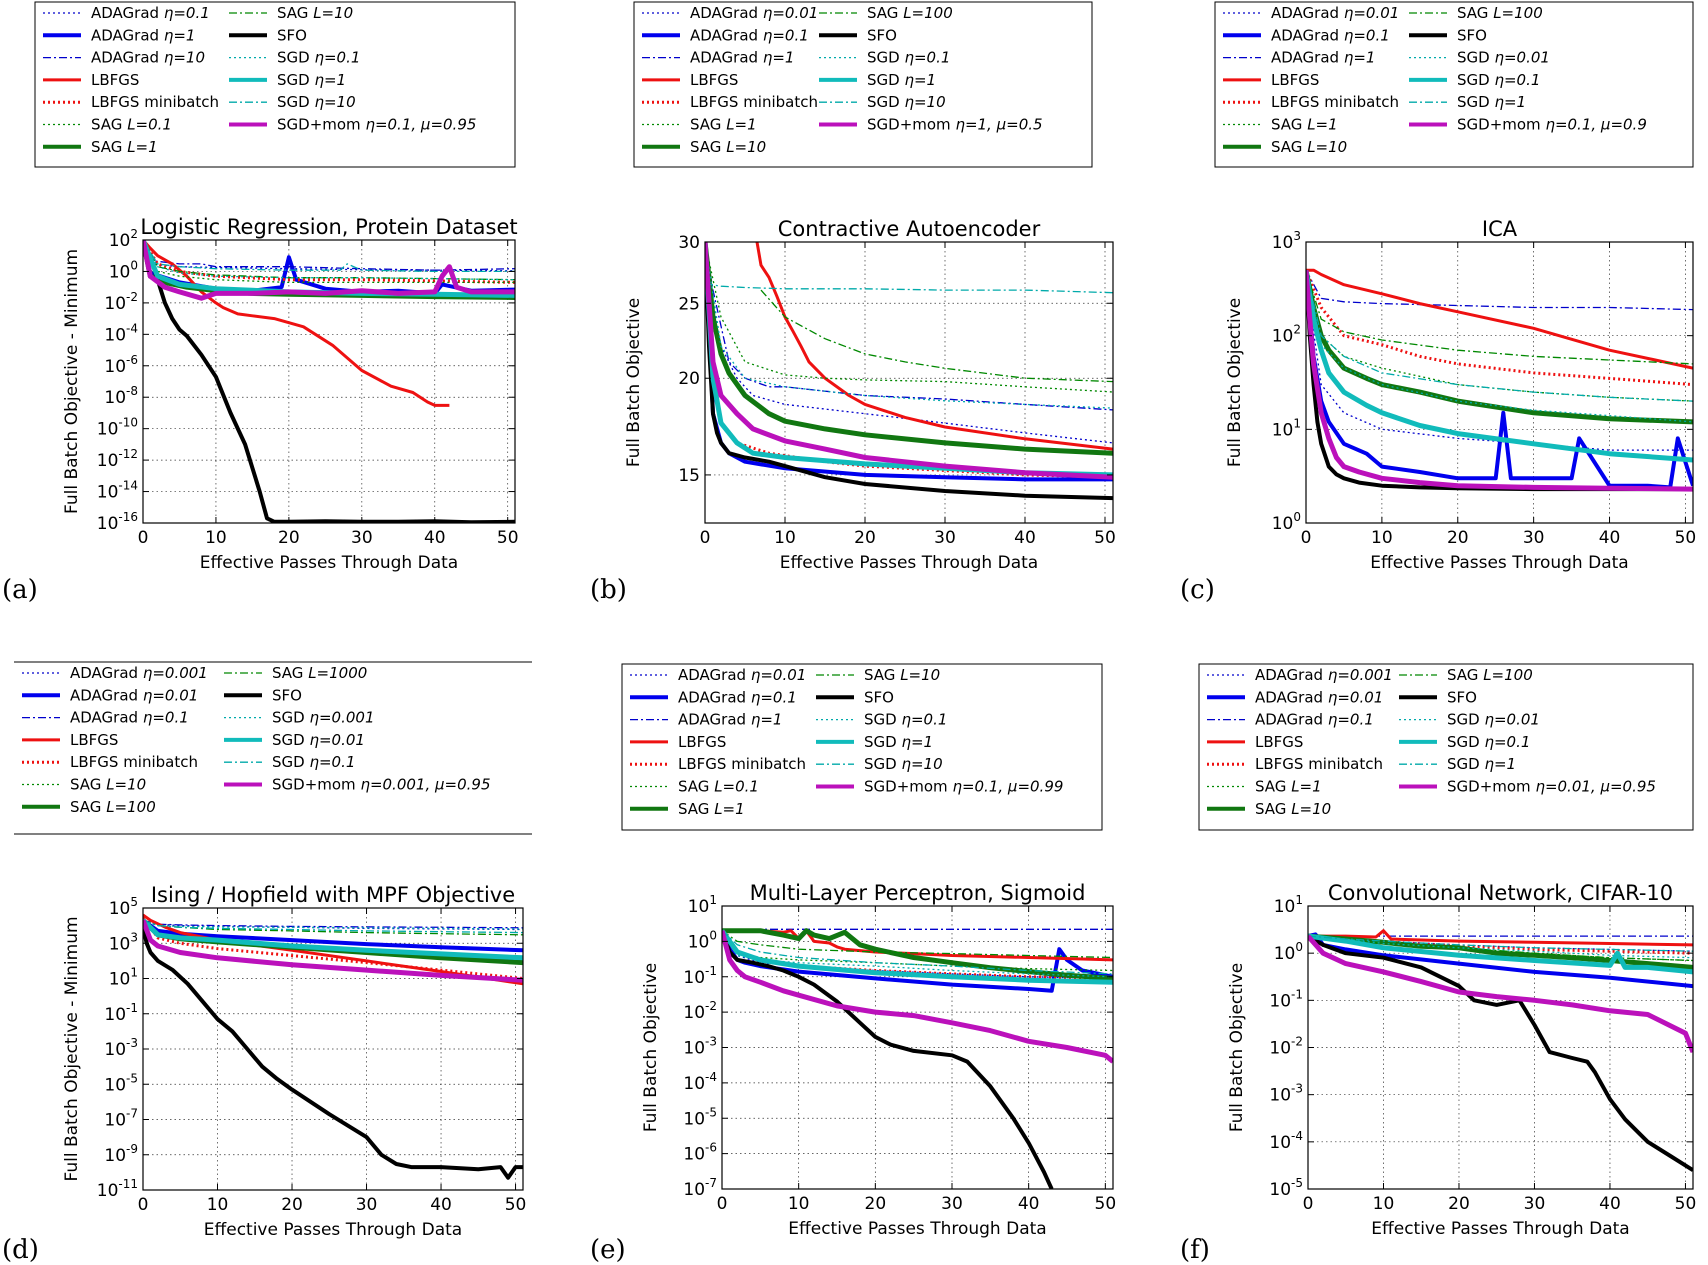  Describe the element at coordinates (316, 102) in the screenshot. I see `legend-label: SGD η=10` at that location.